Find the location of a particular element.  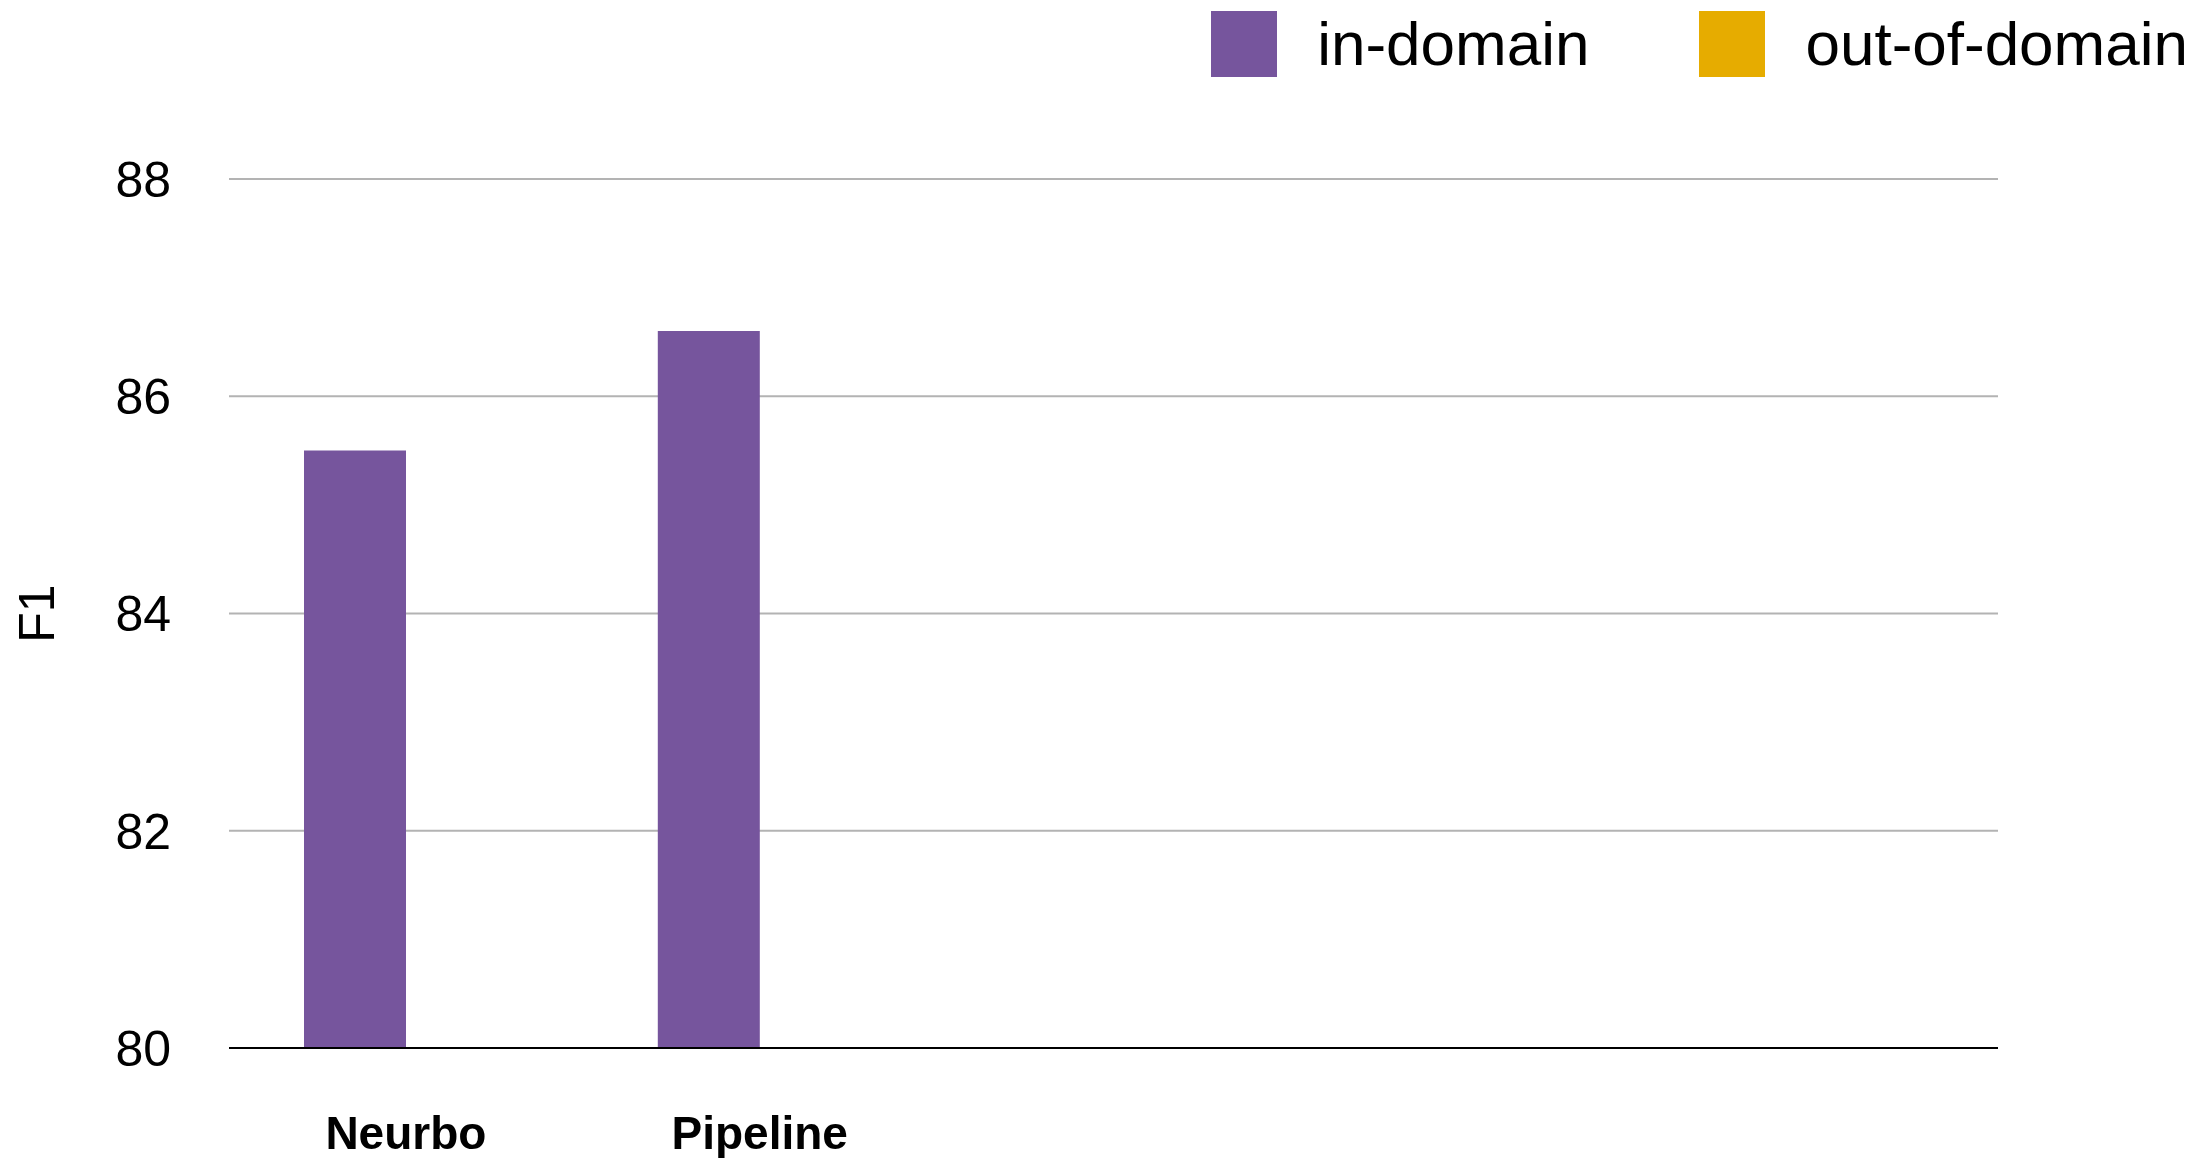

legend-label: out-of-domain is located at coordinates (1996, 43).